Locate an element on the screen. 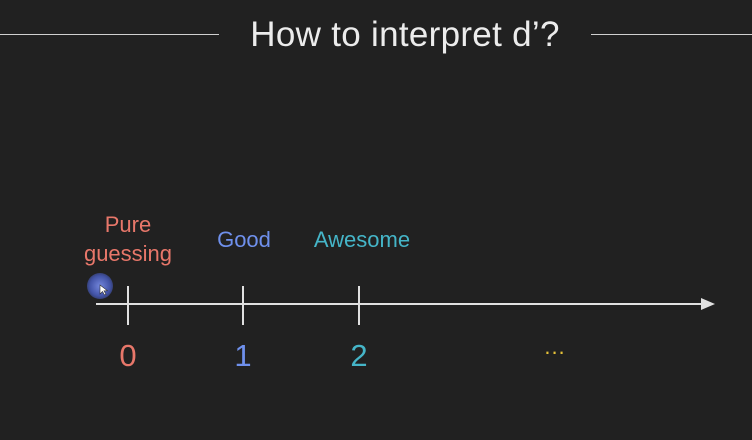  slide-title: How to interpret d’? is located at coordinates (405, 34).